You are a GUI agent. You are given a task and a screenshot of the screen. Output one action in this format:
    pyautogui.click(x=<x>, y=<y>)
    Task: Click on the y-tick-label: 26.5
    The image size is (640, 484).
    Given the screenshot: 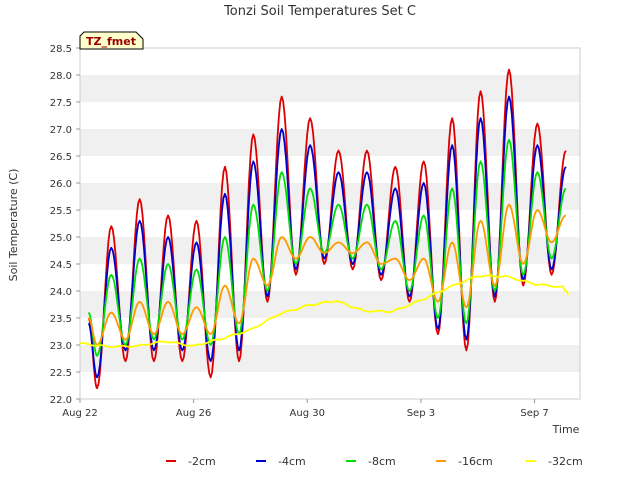 What is the action you would take?
    pyautogui.click(x=61, y=157)
    